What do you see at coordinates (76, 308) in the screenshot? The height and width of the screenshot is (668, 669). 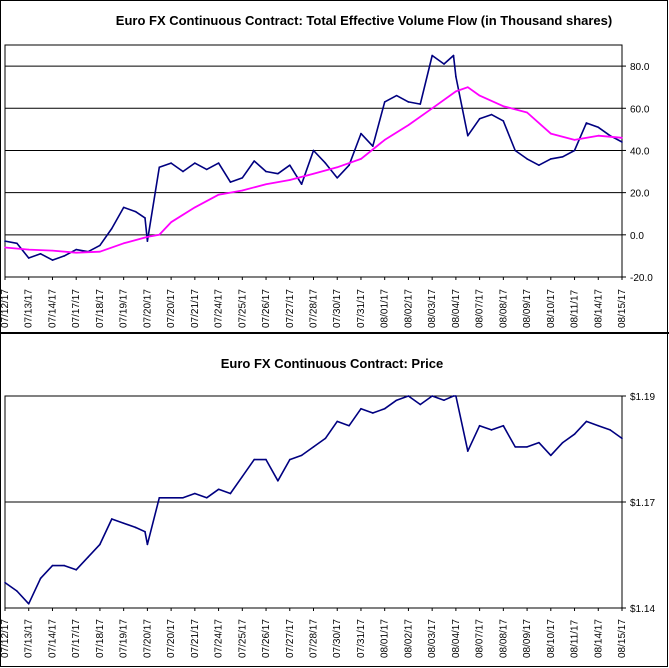 I see `x-tick-label: 07/17/17` at bounding box center [76, 308].